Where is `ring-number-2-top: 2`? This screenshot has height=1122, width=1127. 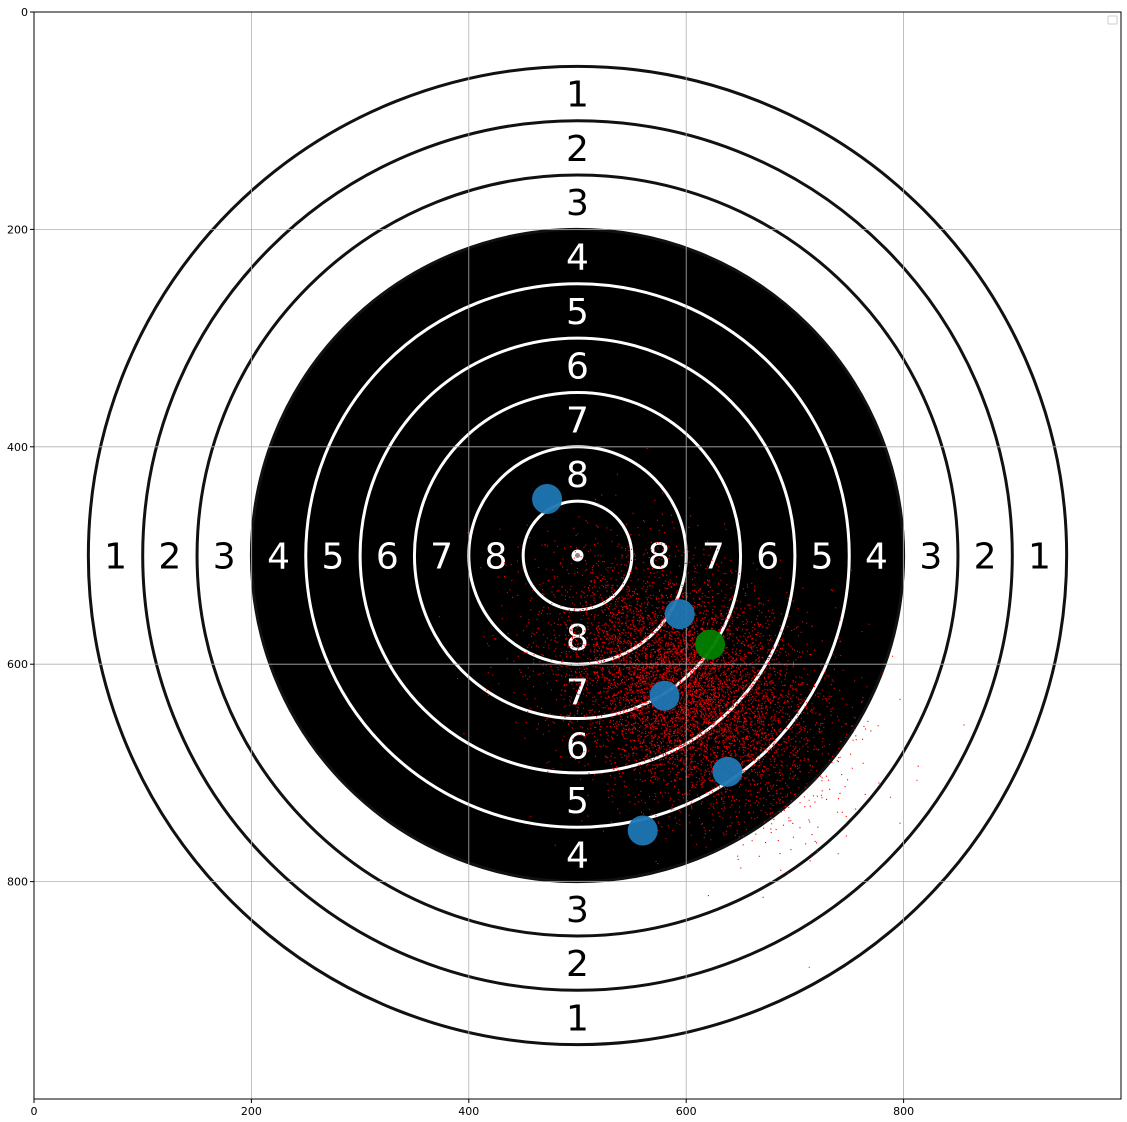
ring-number-2-top: 2 is located at coordinates (577, 149).